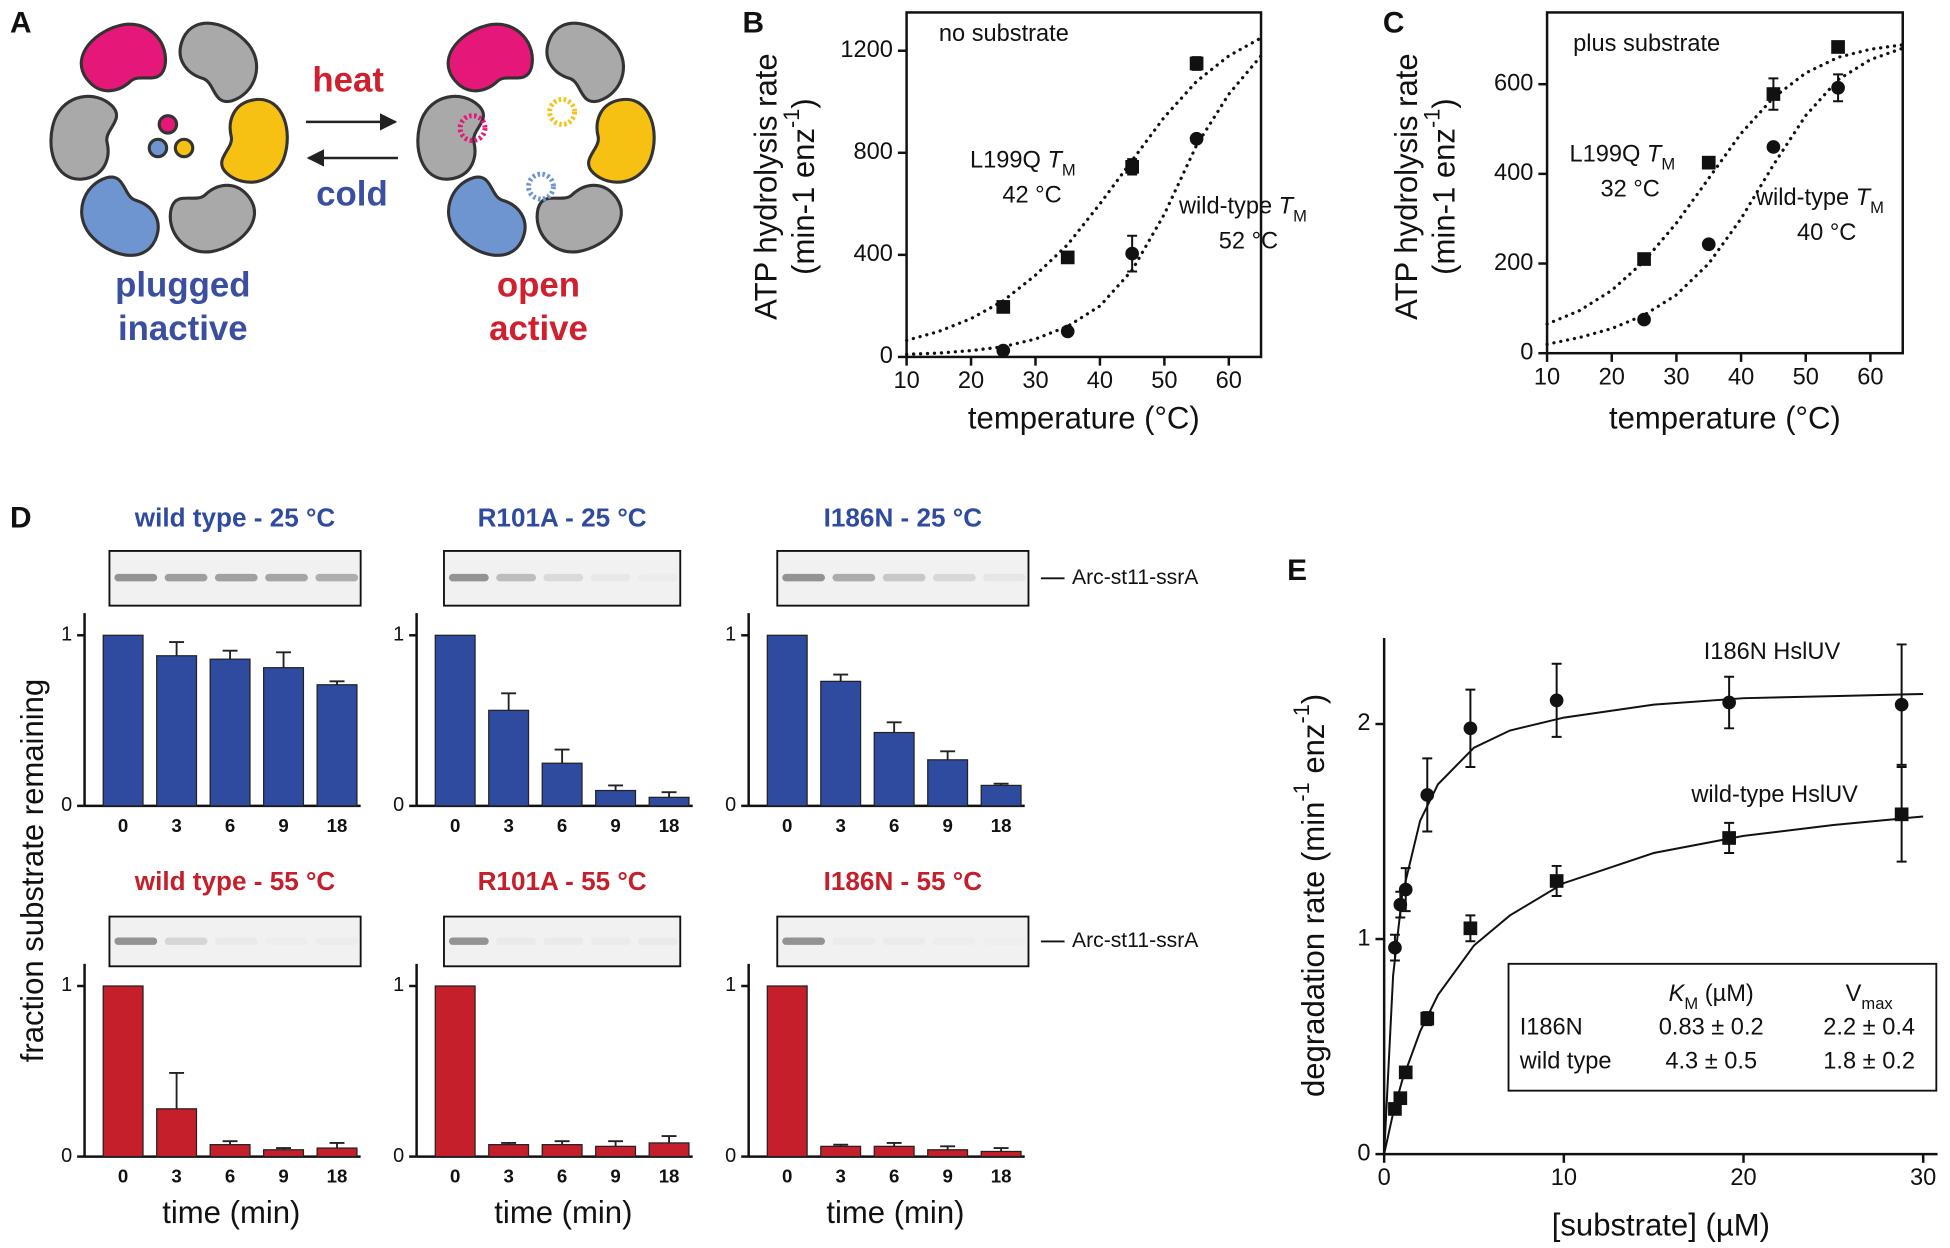  What do you see at coordinates (1551, 1028) in the screenshot?
I see `table-cell: I186N` at bounding box center [1551, 1028].